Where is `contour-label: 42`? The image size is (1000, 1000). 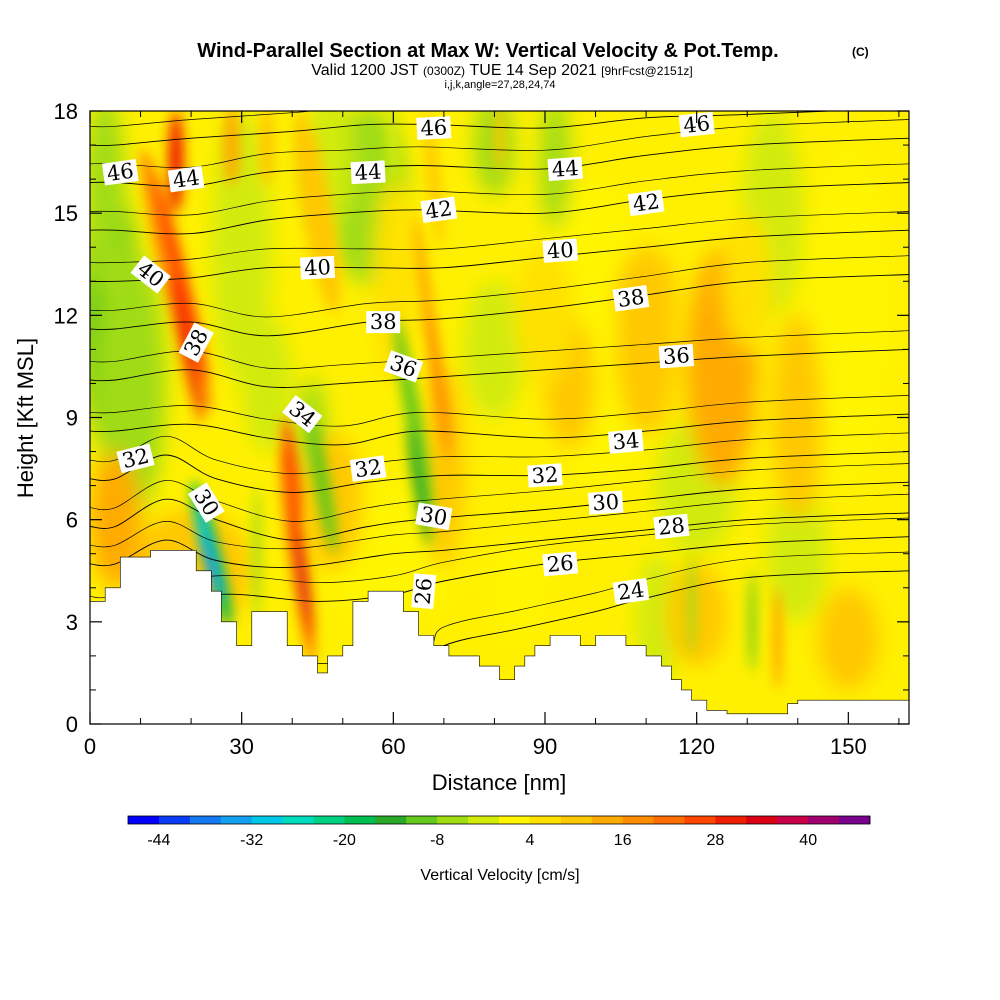
contour-label: 42 is located at coordinates (439, 210).